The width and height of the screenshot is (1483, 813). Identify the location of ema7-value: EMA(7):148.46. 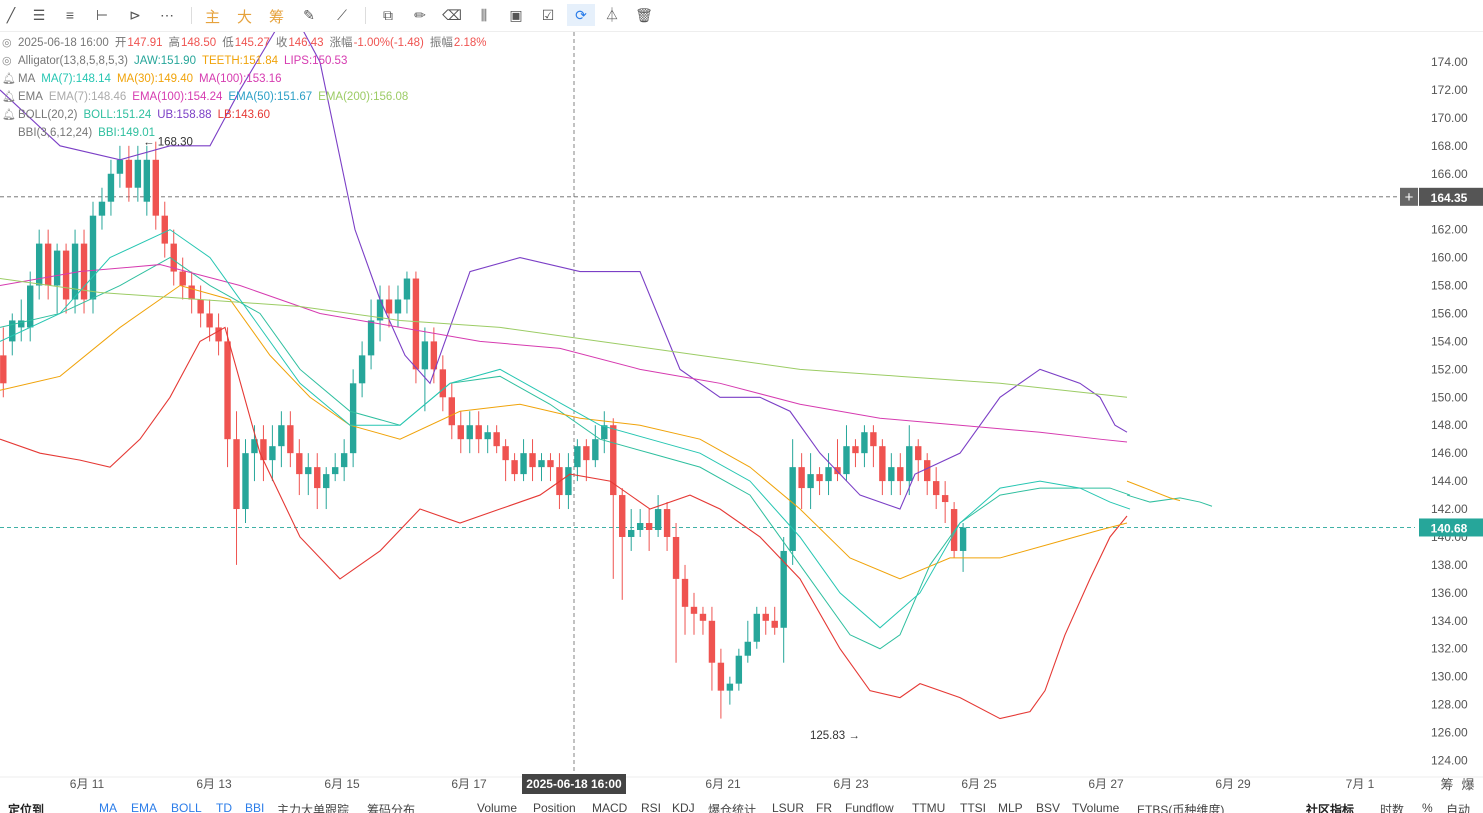
(87, 97).